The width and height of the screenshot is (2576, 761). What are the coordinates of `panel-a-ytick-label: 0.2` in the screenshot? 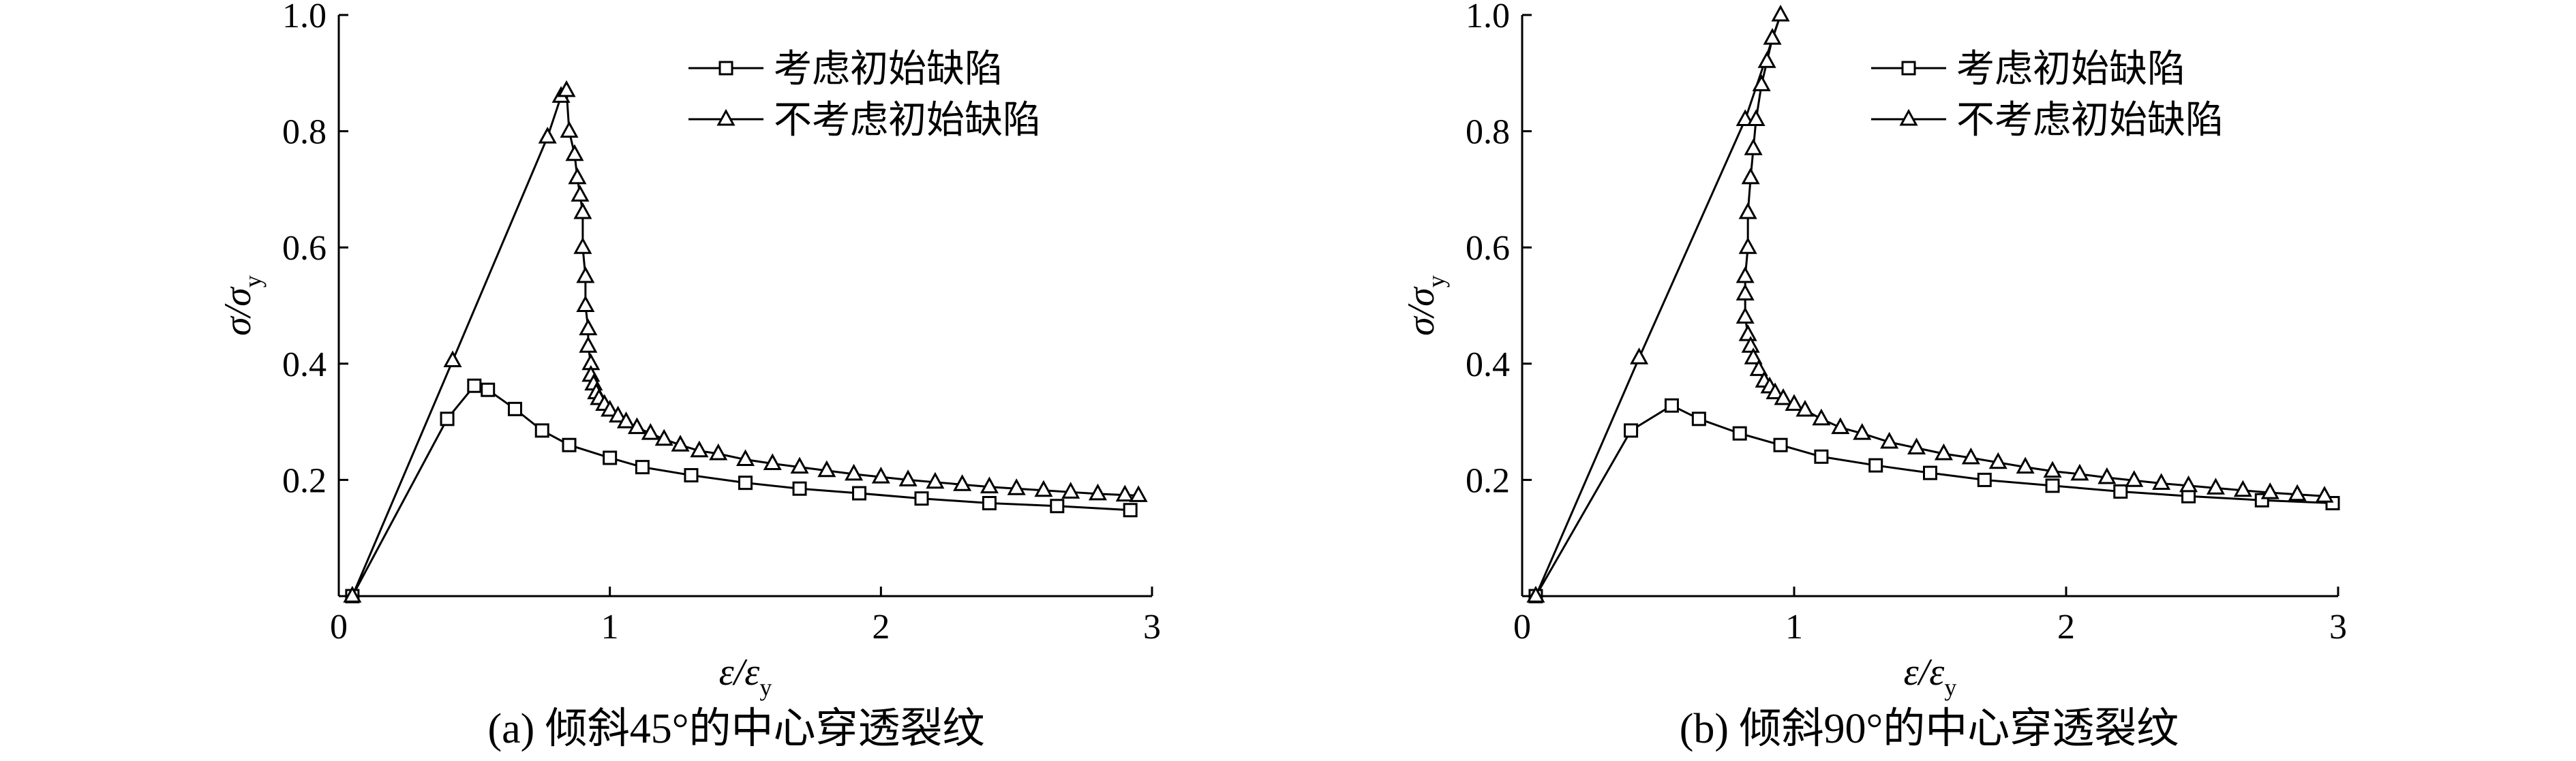 It's located at (304, 481).